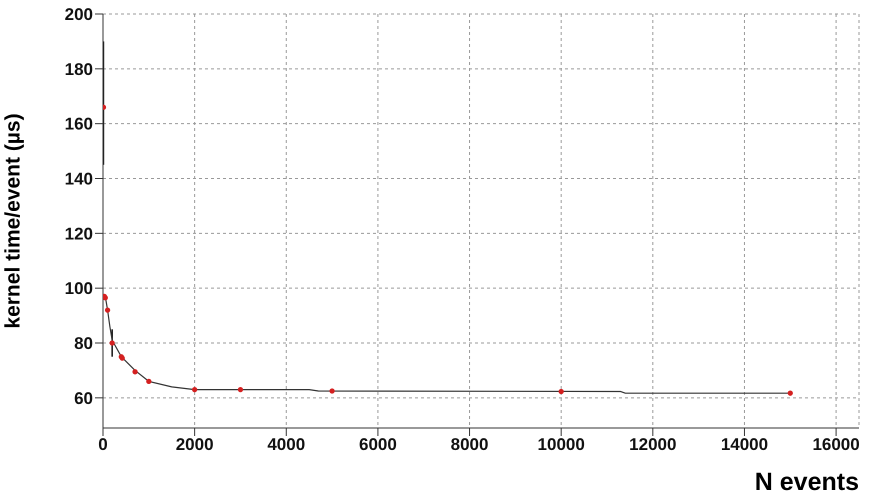  I want to click on x-axis-title: N events, so click(806, 482).